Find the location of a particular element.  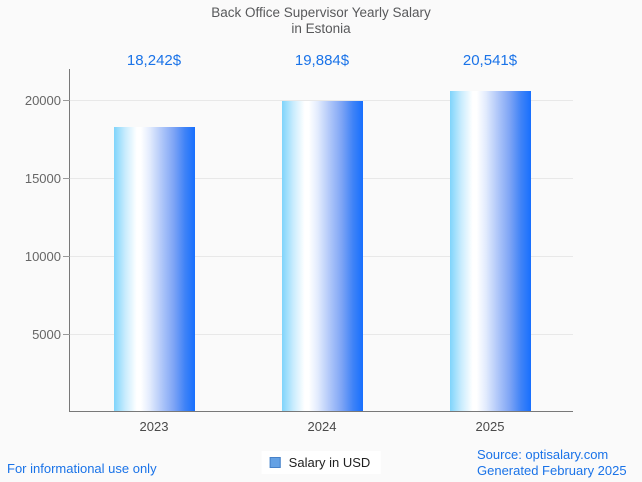

x-axis-label: 2023 is located at coordinates (154, 426).